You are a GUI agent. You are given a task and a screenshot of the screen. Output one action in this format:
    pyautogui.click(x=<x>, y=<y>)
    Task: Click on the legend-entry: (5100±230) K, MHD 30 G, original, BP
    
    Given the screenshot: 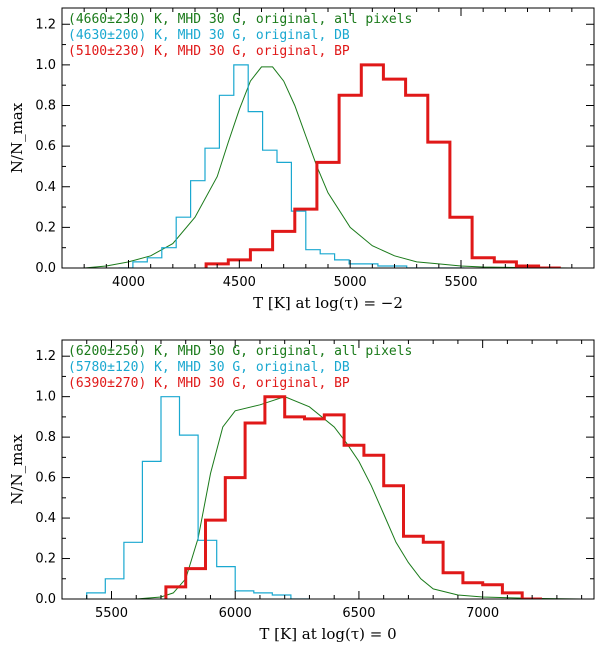 What is the action you would take?
    pyautogui.click(x=209, y=51)
    